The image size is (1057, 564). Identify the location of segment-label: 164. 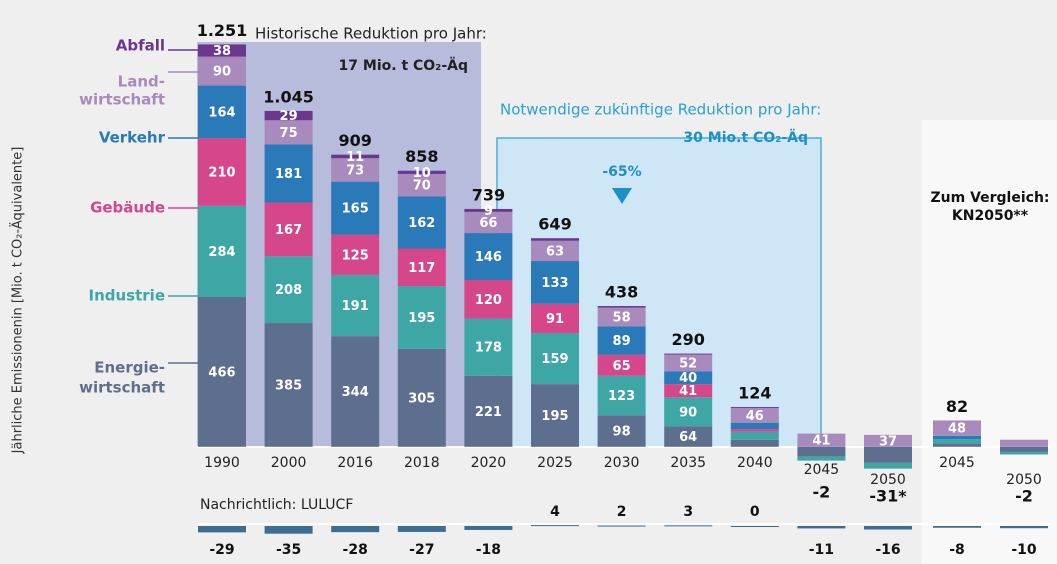
(221, 112).